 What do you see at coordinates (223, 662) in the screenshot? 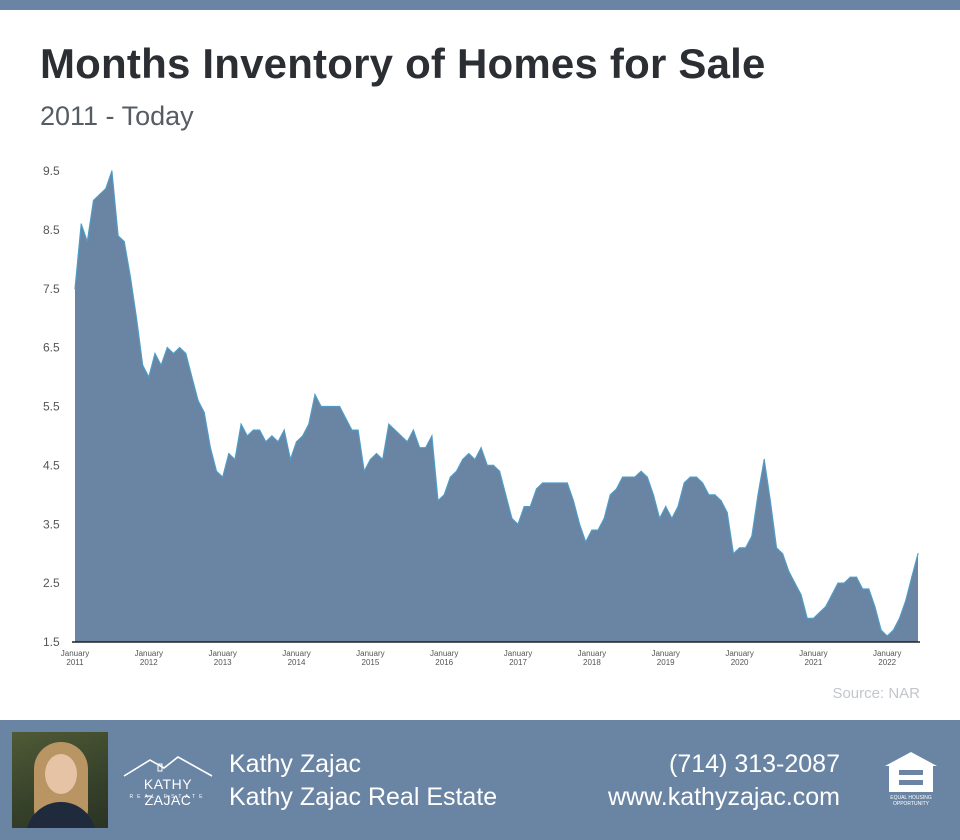
I see `x-tick-year: 2013` at bounding box center [223, 662].